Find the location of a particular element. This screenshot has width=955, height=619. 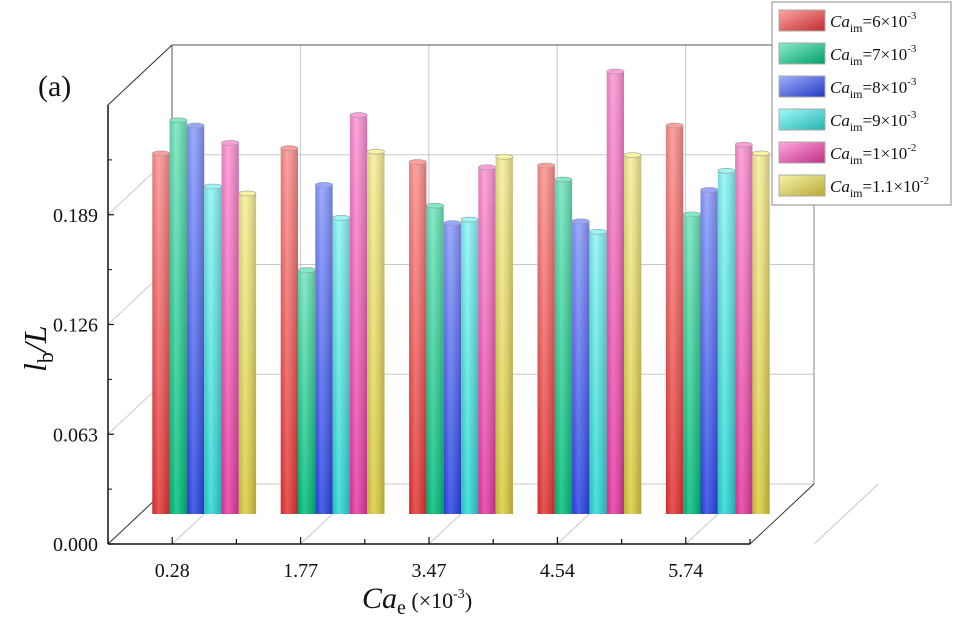

y-tick-label: 0.126 is located at coordinates (75, 326).